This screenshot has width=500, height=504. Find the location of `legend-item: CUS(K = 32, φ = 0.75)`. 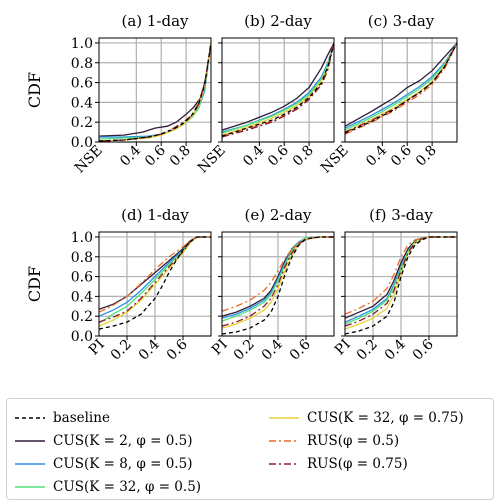

legend-item: CUS(K = 32, φ = 0.75) is located at coordinates (366, 418).